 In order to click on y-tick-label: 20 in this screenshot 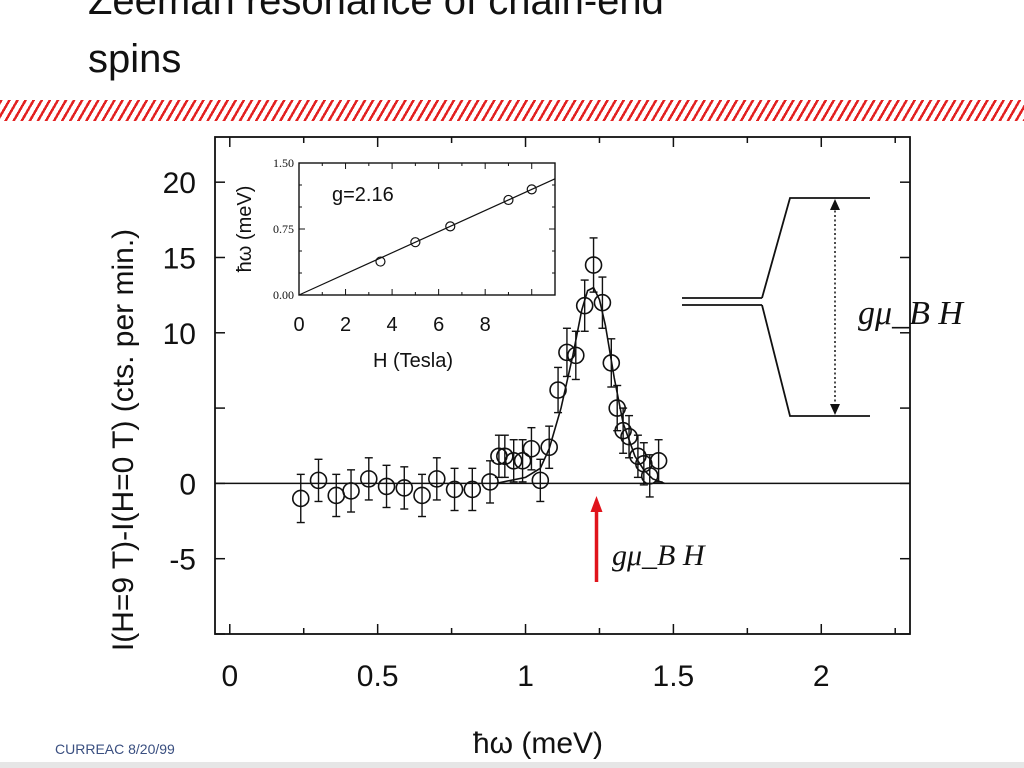, I will do `click(179, 183)`.